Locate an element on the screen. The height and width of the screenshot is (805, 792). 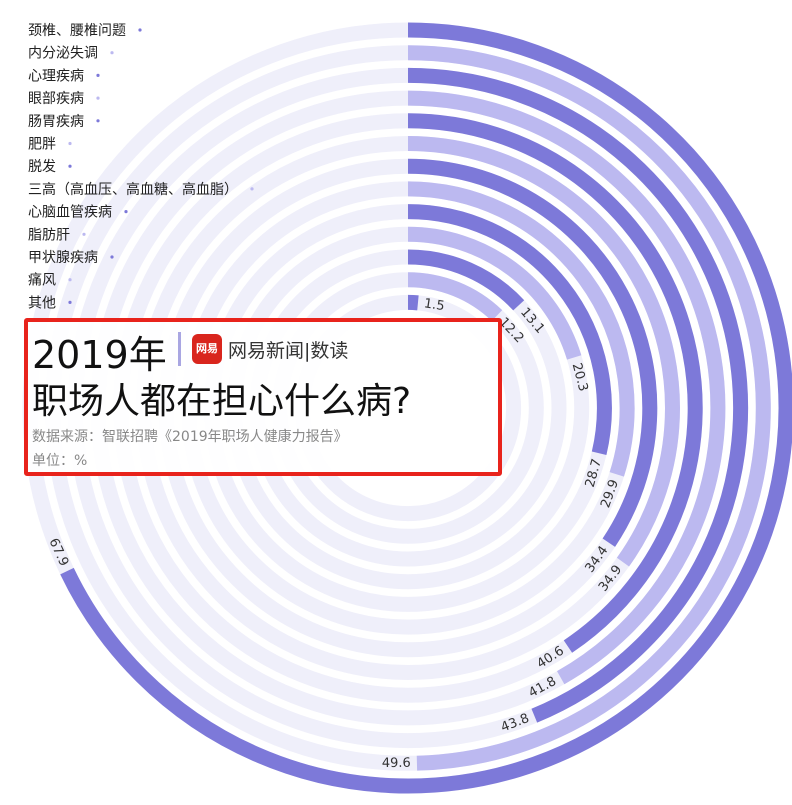
title-year: 2019年 is located at coordinates (99, 355).